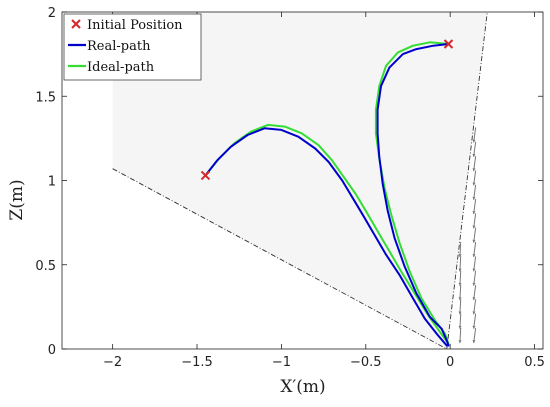 This screenshot has height=407, width=550. What do you see at coordinates (112, 362) in the screenshot?
I see `x-tick-label: −2` at bounding box center [112, 362].